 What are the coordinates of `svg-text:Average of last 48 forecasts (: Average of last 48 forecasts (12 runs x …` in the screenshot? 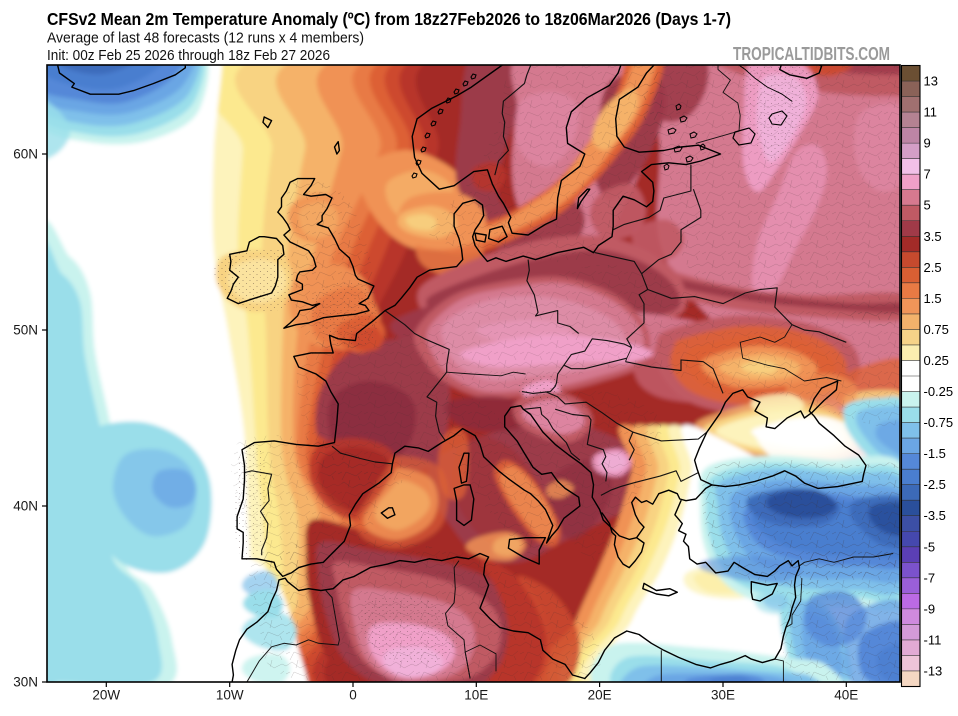 It's located at (205, 39).